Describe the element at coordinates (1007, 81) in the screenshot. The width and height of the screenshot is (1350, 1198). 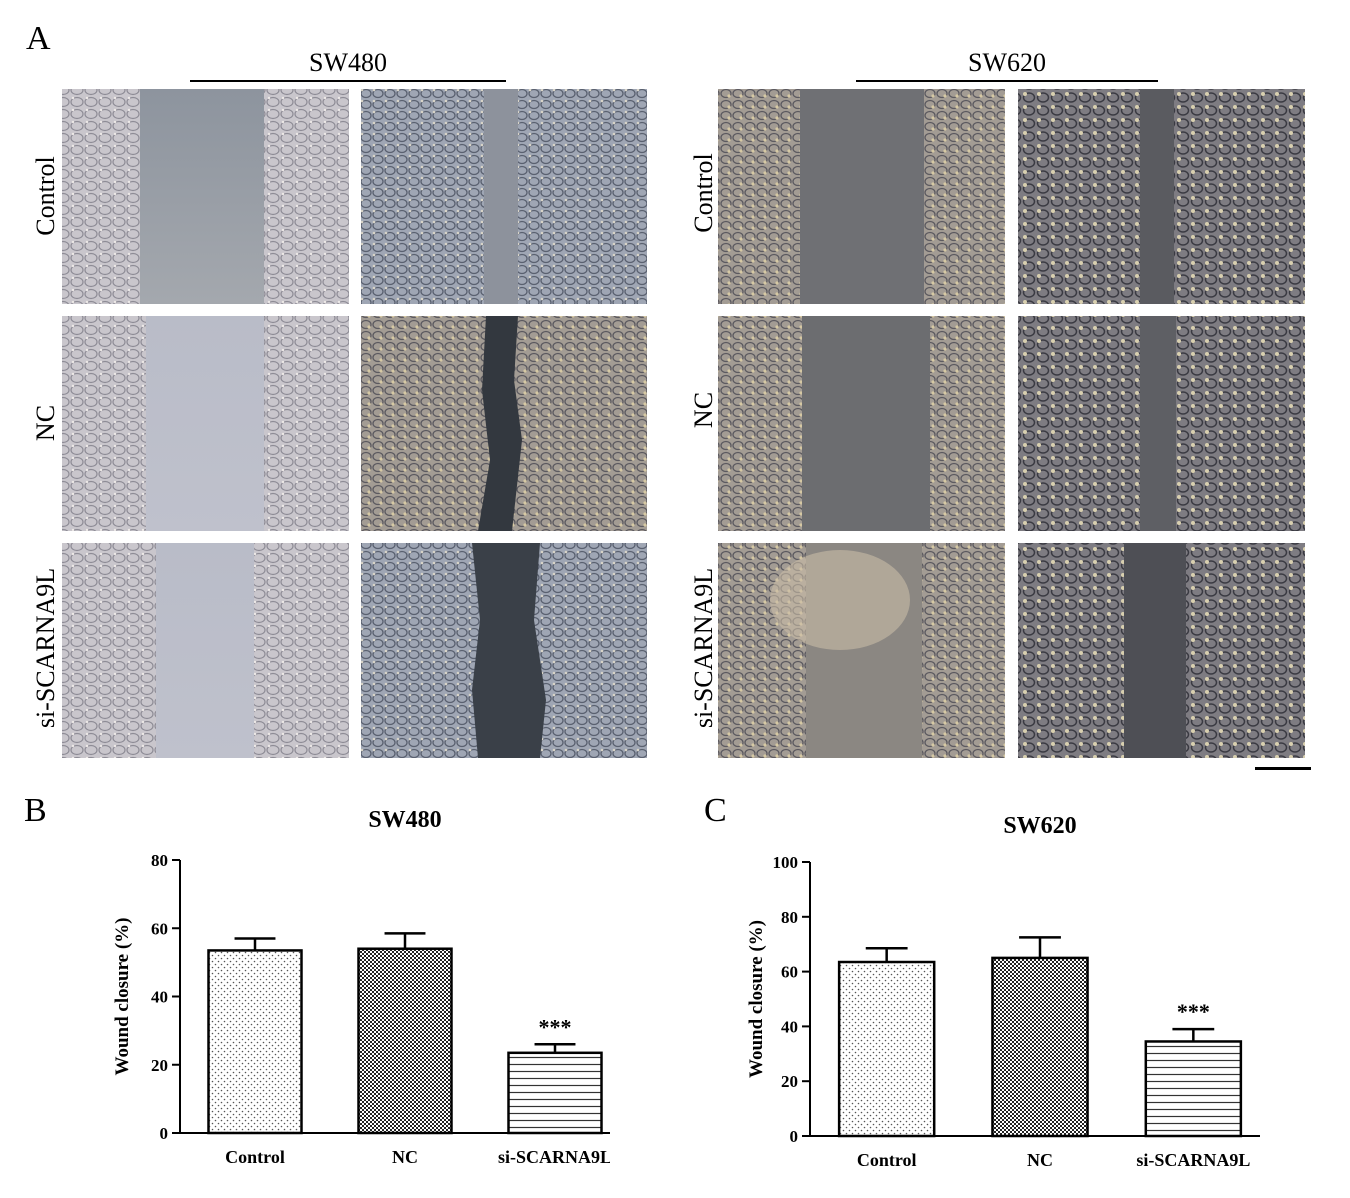
I see `sw620-group-rule` at that location.